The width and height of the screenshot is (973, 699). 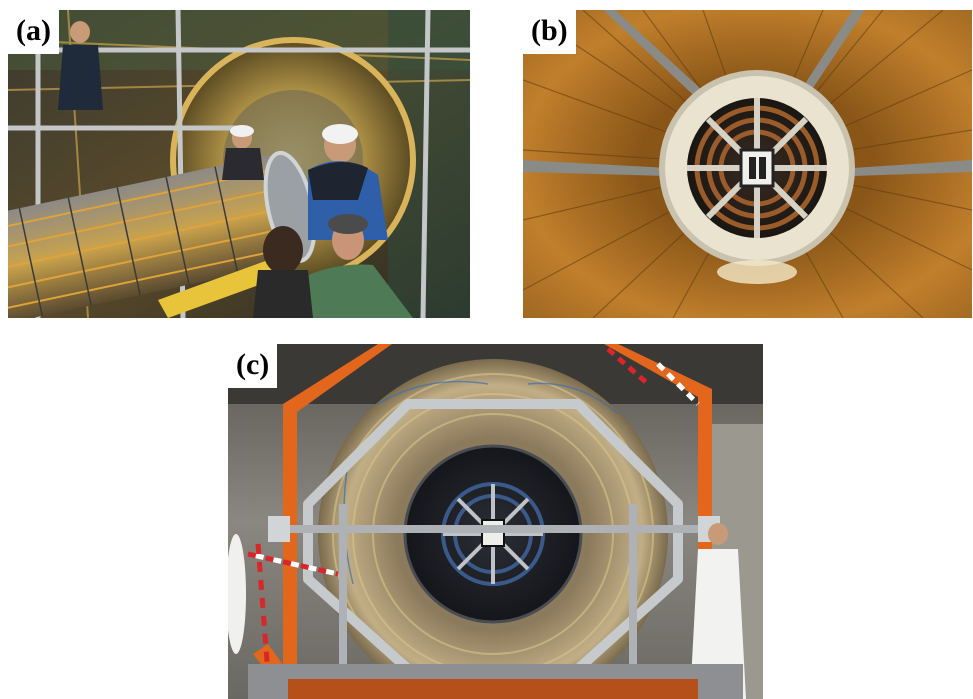 I want to click on panel-label-c: (c), so click(x=253, y=366).